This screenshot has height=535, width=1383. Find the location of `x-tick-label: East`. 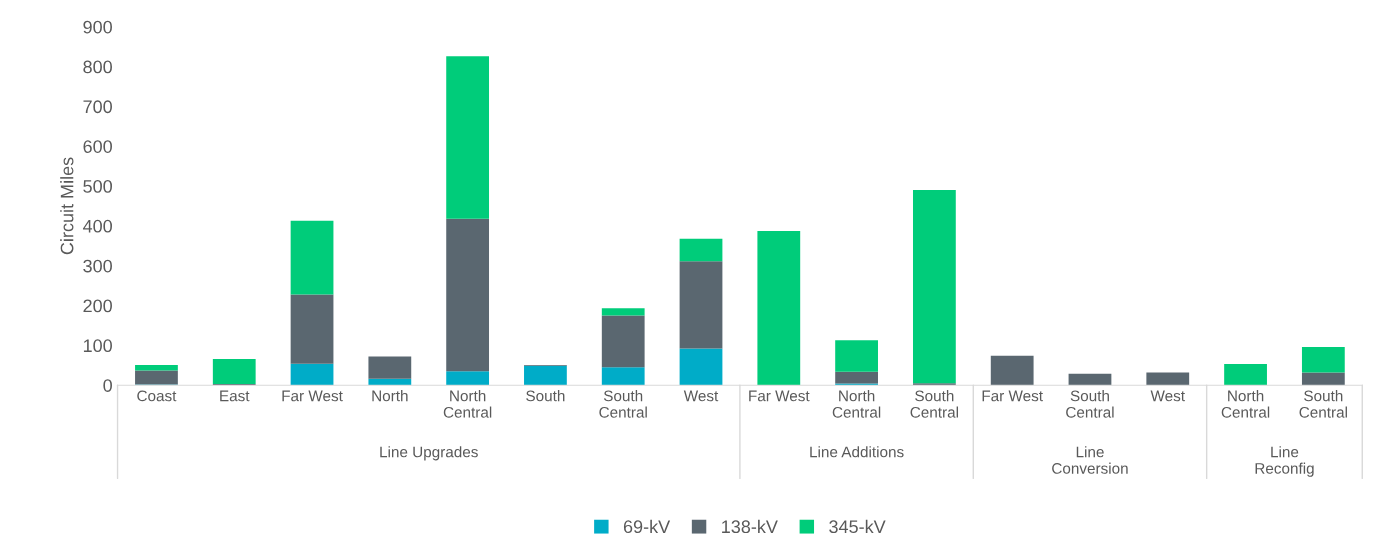

x-tick-label: East is located at coordinates (235, 396).